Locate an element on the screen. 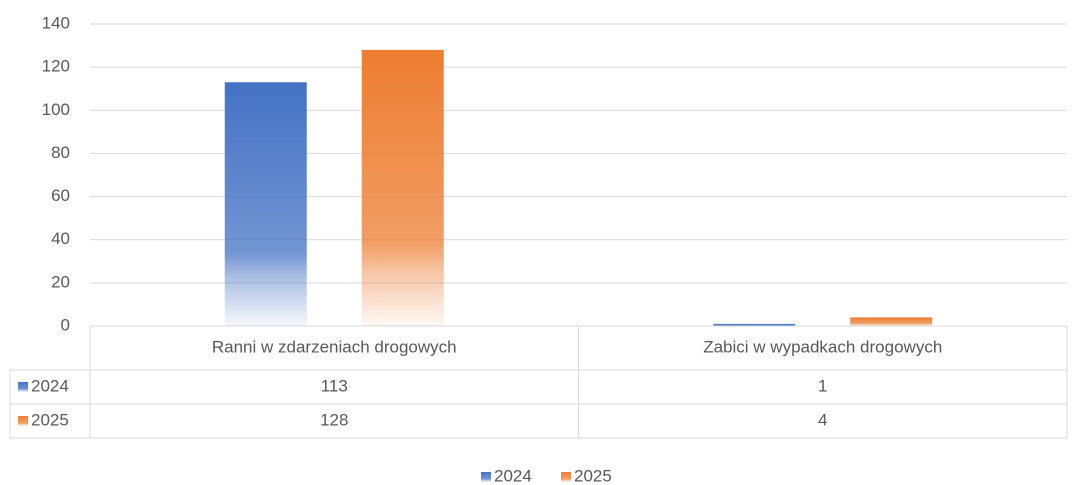 Image resolution: width=1083 pixels, height=485 pixels. y-tick-label: 100 is located at coordinates (56, 109).